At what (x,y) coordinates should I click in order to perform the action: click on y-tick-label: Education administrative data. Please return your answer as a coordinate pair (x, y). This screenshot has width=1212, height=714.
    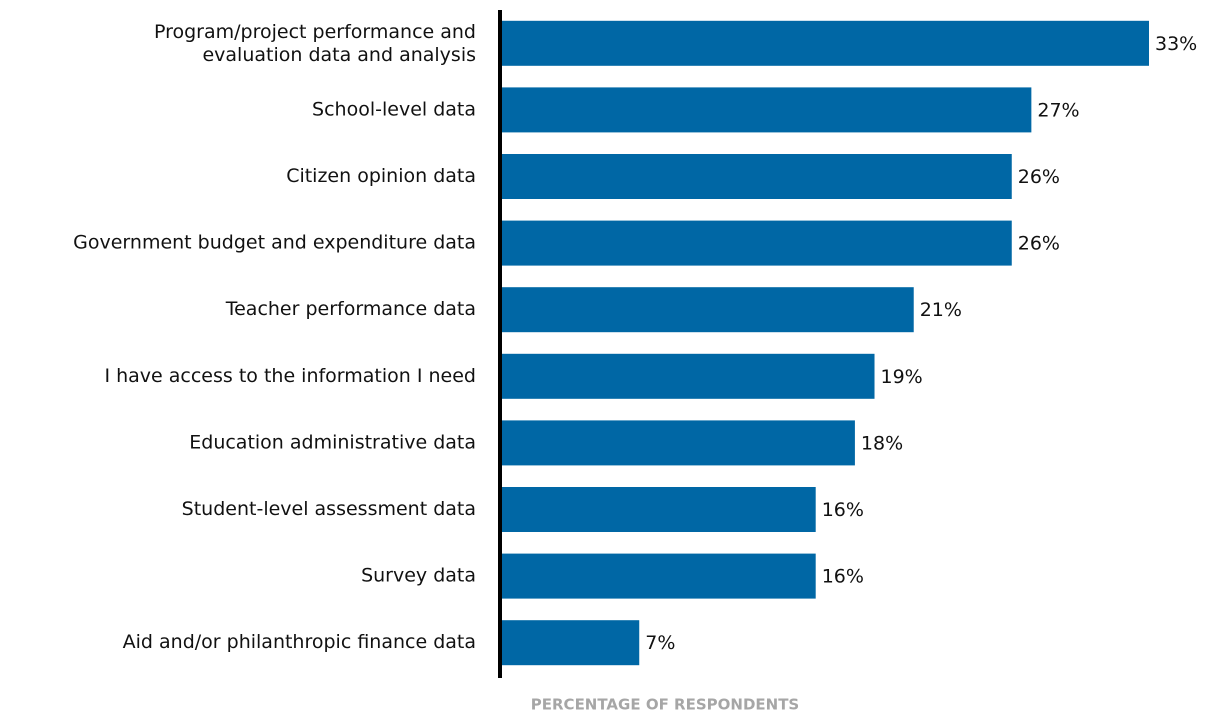
    Looking at the image, I should click on (332, 442).